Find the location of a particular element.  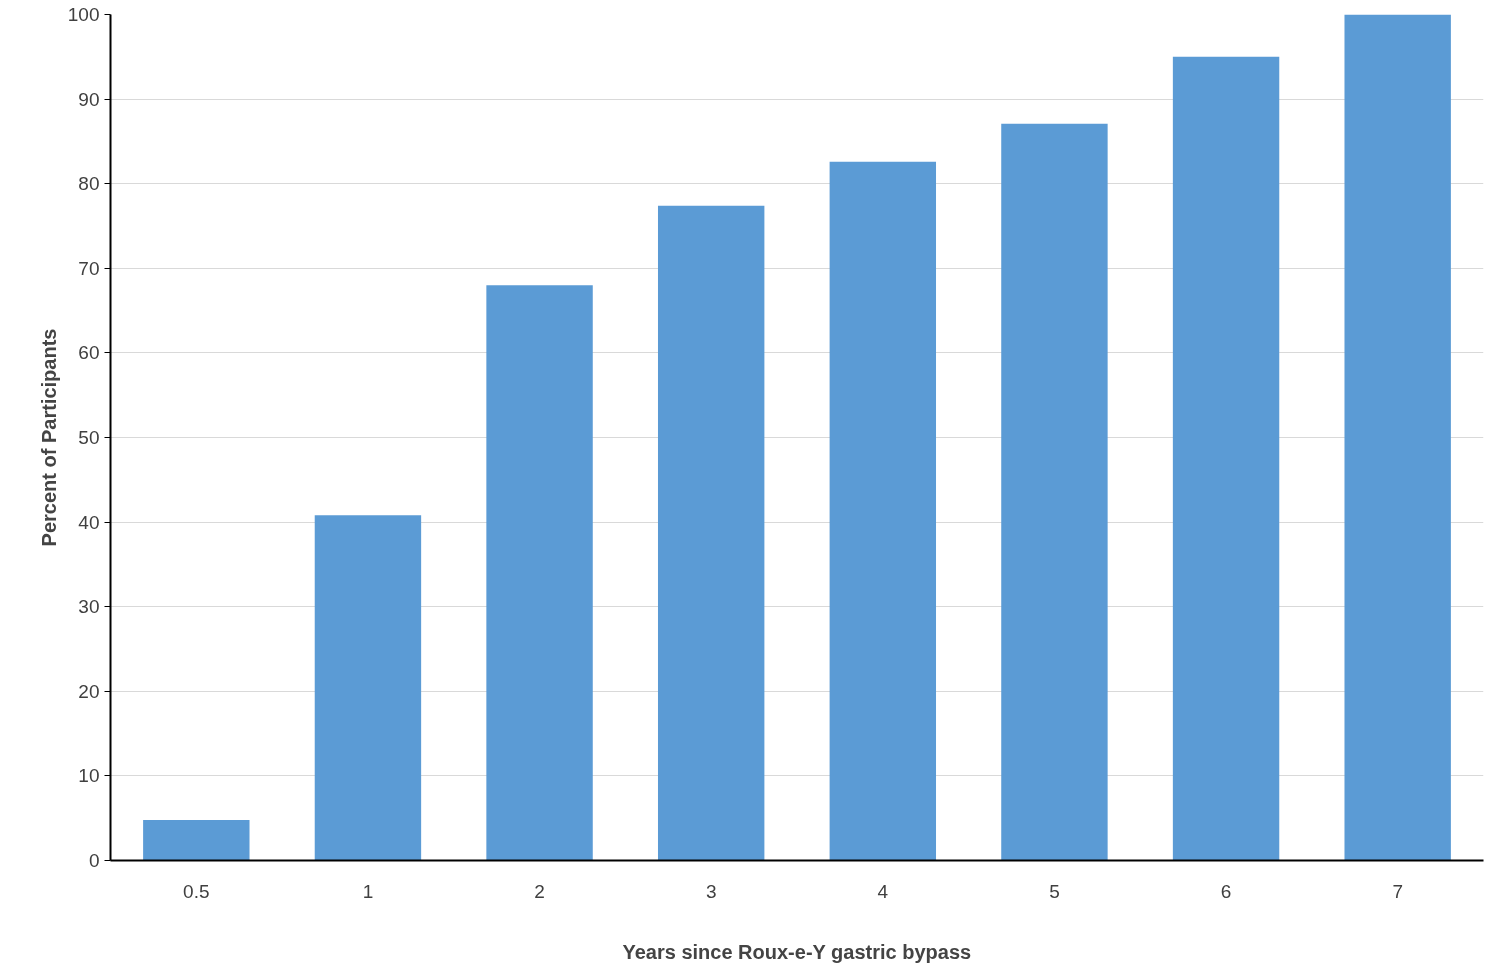

x-tick-label: 4 is located at coordinates (883, 891).